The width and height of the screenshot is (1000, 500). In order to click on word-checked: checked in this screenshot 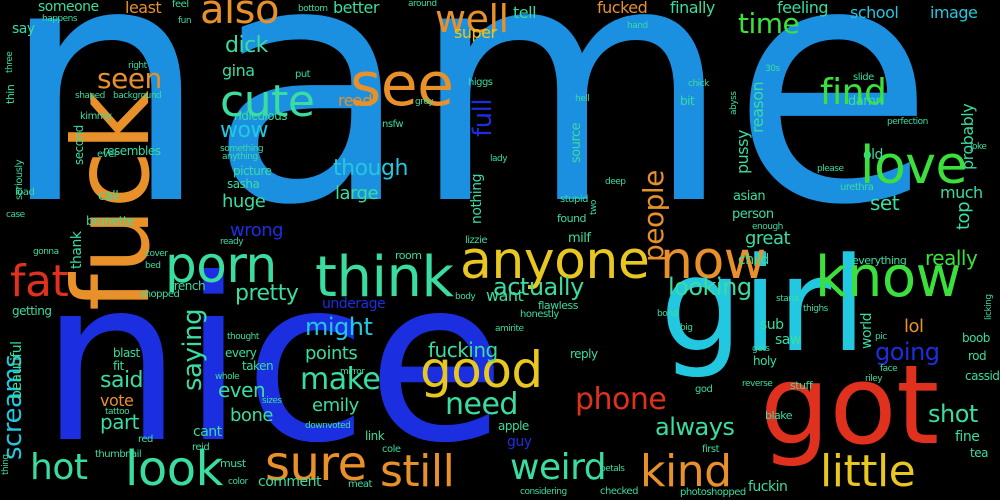, I will do `click(619, 491)`.